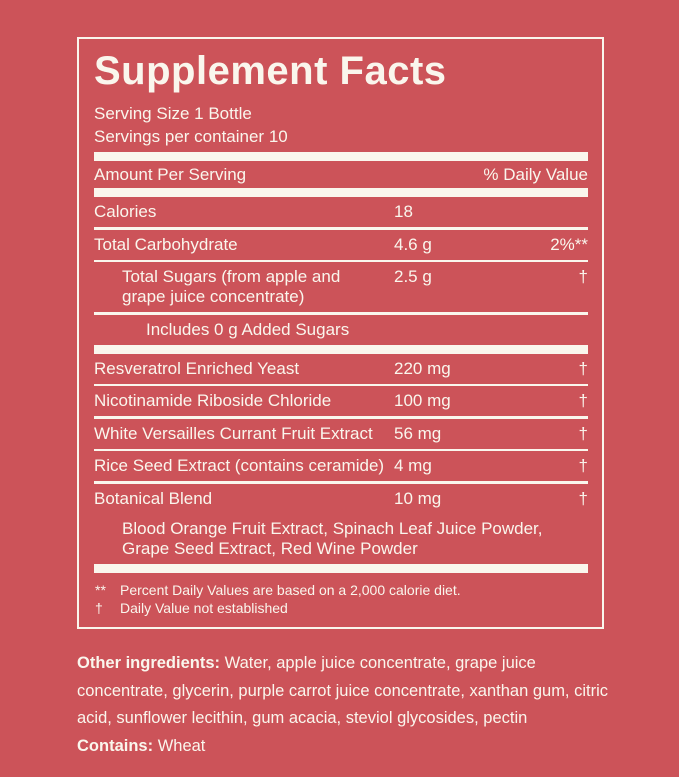 The width and height of the screenshot is (679, 777). What do you see at coordinates (233, 433) in the screenshot?
I see `nutrient-name: White Versailles Currant Fruit Extract` at bounding box center [233, 433].